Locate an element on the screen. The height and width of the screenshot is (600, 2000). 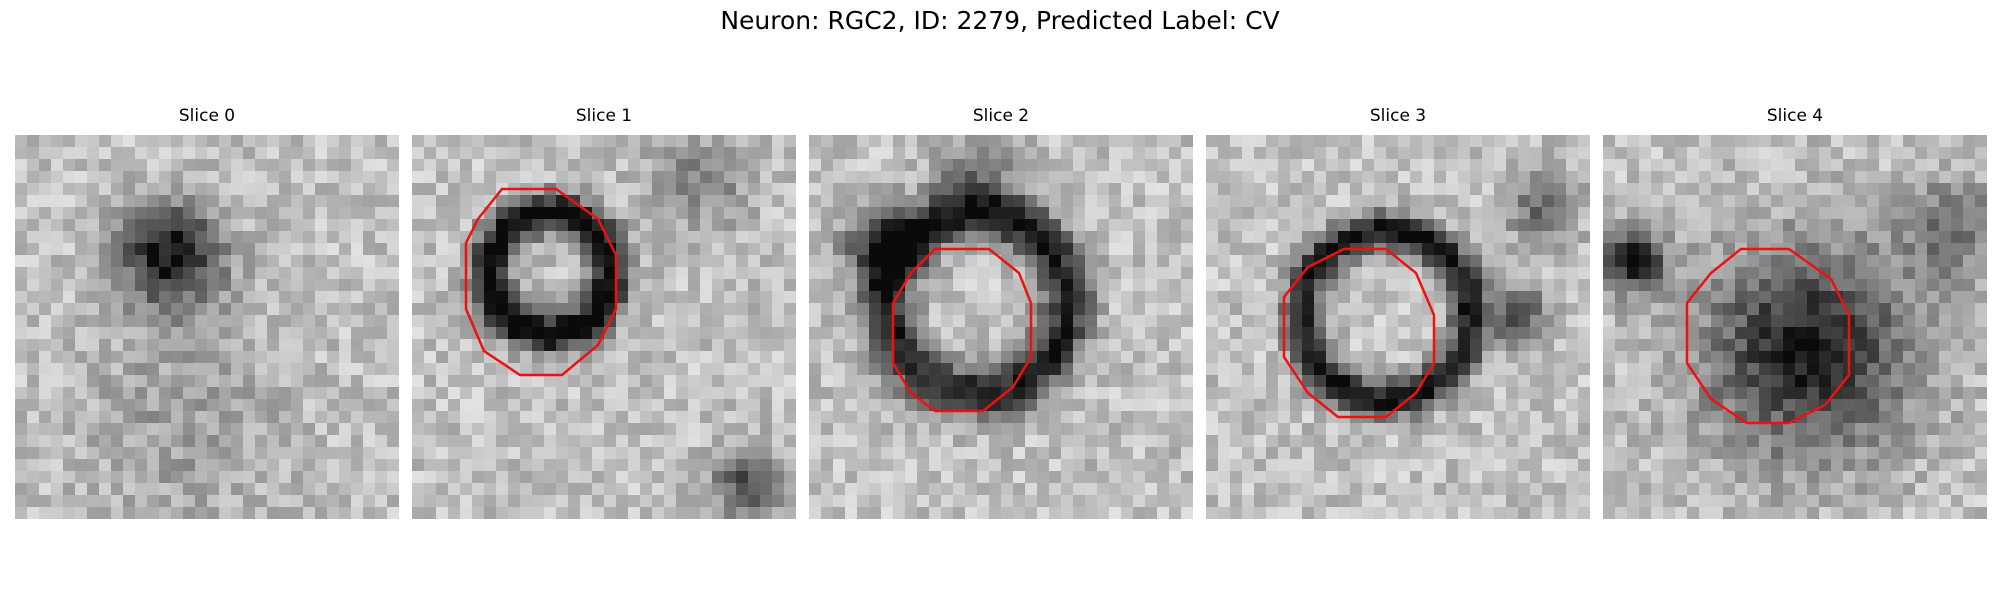
slice-title: Slice 2 is located at coordinates (1001, 116).